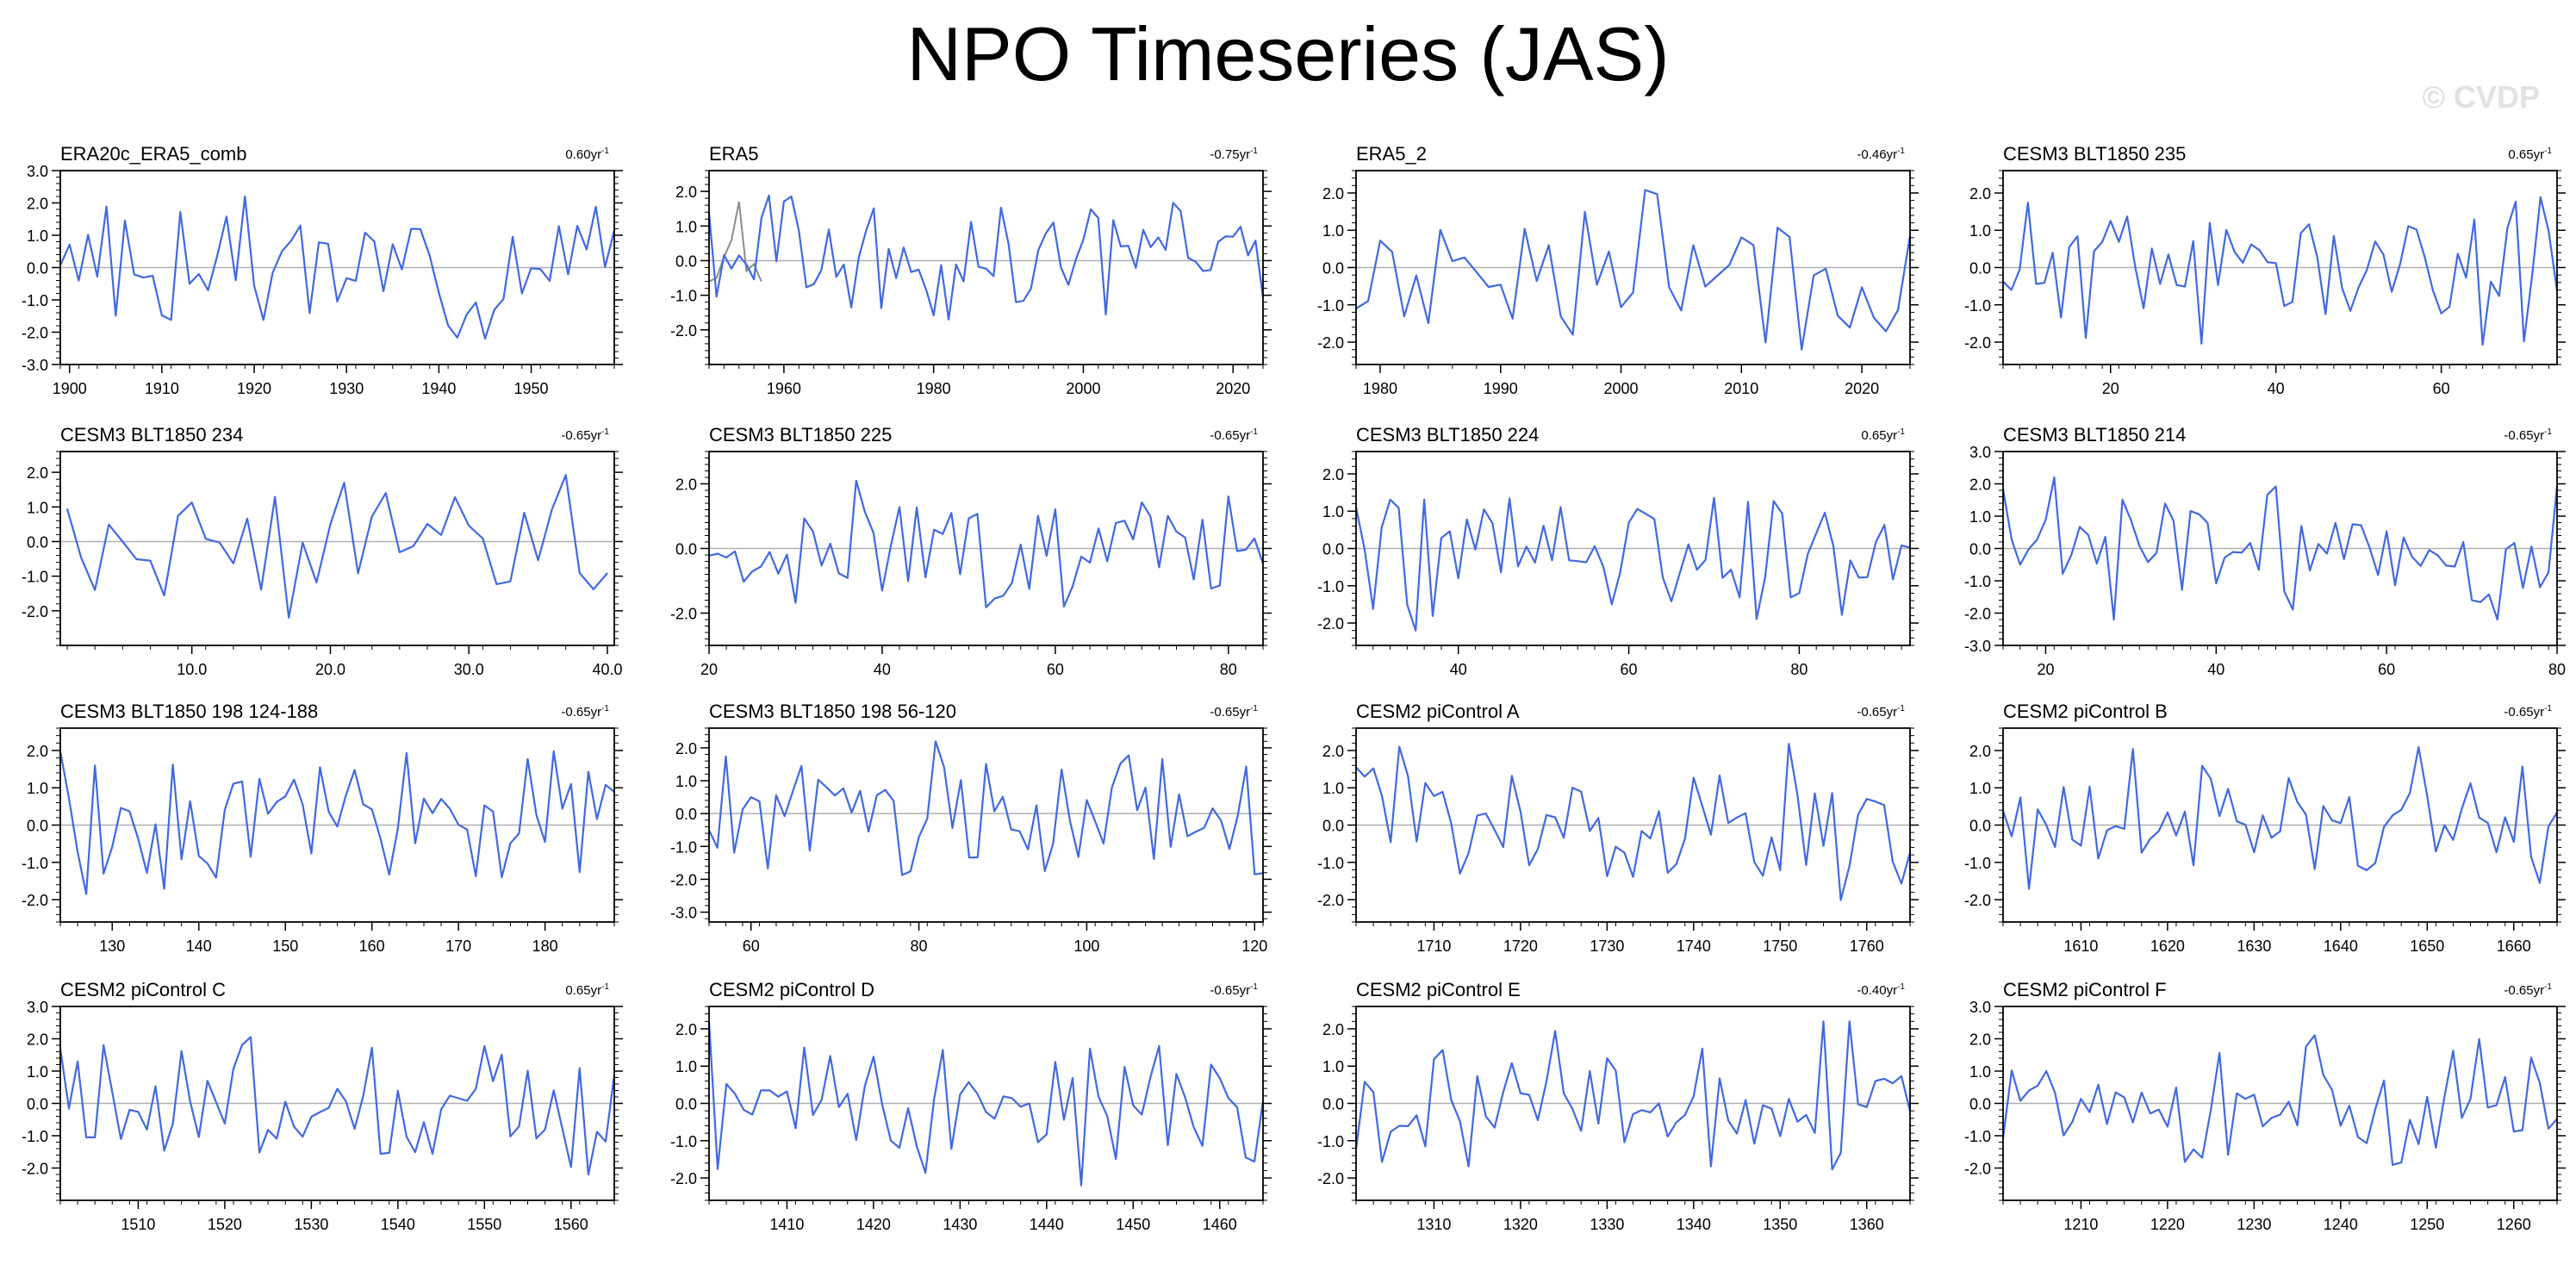 The width and height of the screenshot is (2576, 1271). I want to click on x-tick-label: 120, so click(1254, 946).